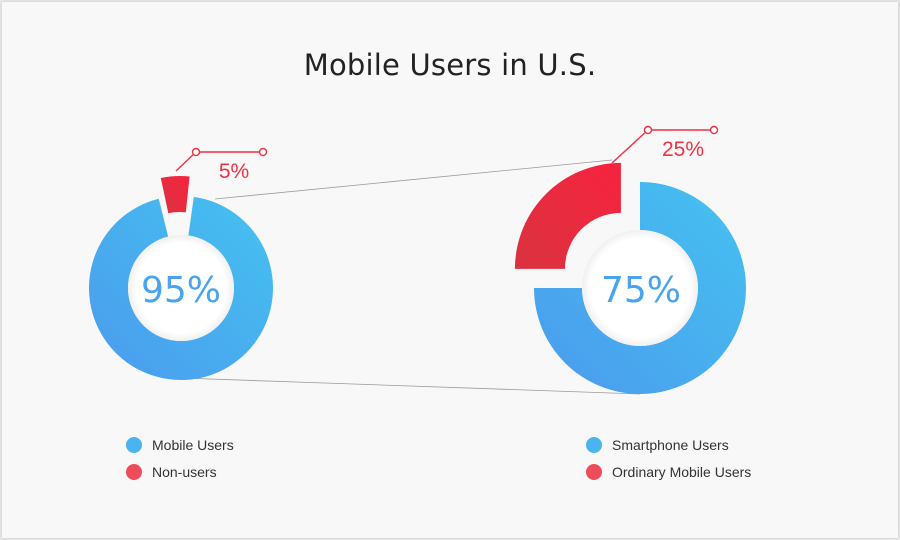  I want to click on legend-label: Mobile Users, so click(193, 444).